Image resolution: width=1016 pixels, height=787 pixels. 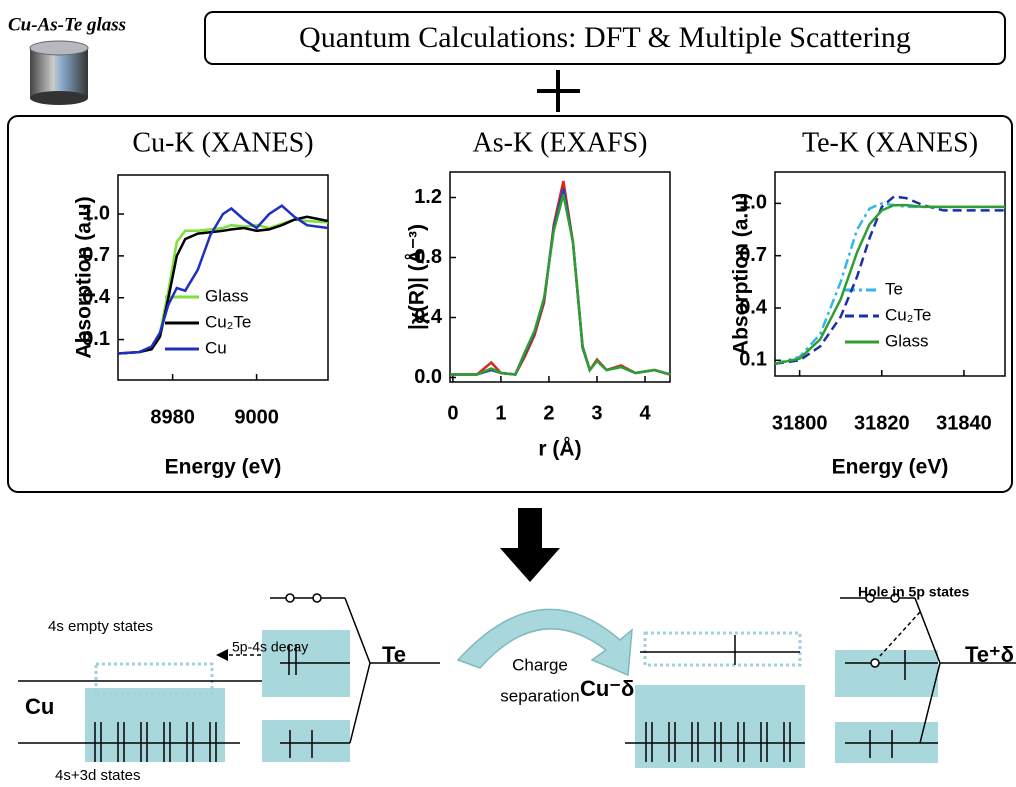 I want to click on transfer-label: Charge, so click(x=540, y=664).